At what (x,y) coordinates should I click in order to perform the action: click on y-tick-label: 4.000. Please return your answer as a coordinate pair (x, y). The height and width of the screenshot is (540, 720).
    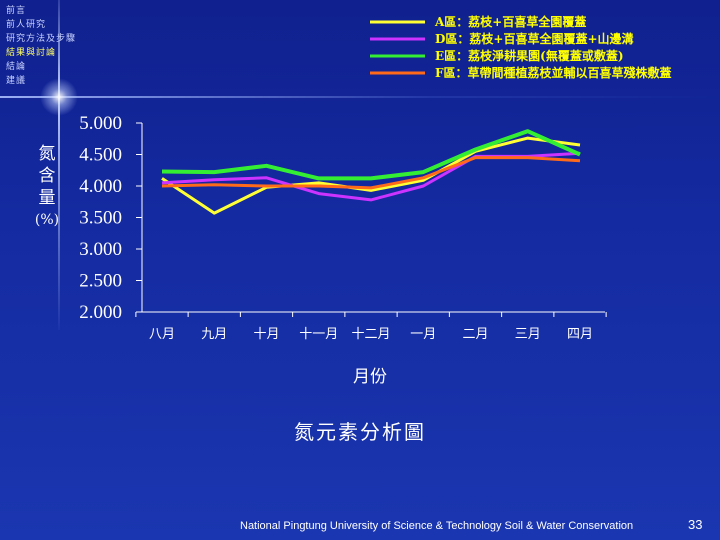
    Looking at the image, I should click on (100, 186).